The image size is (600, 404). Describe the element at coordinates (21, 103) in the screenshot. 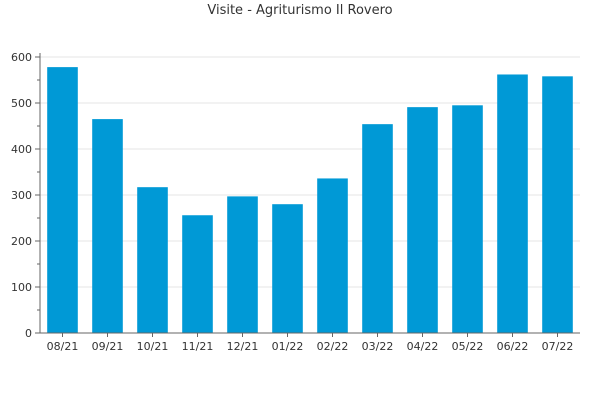

I see `y-tick-label: 500` at that location.